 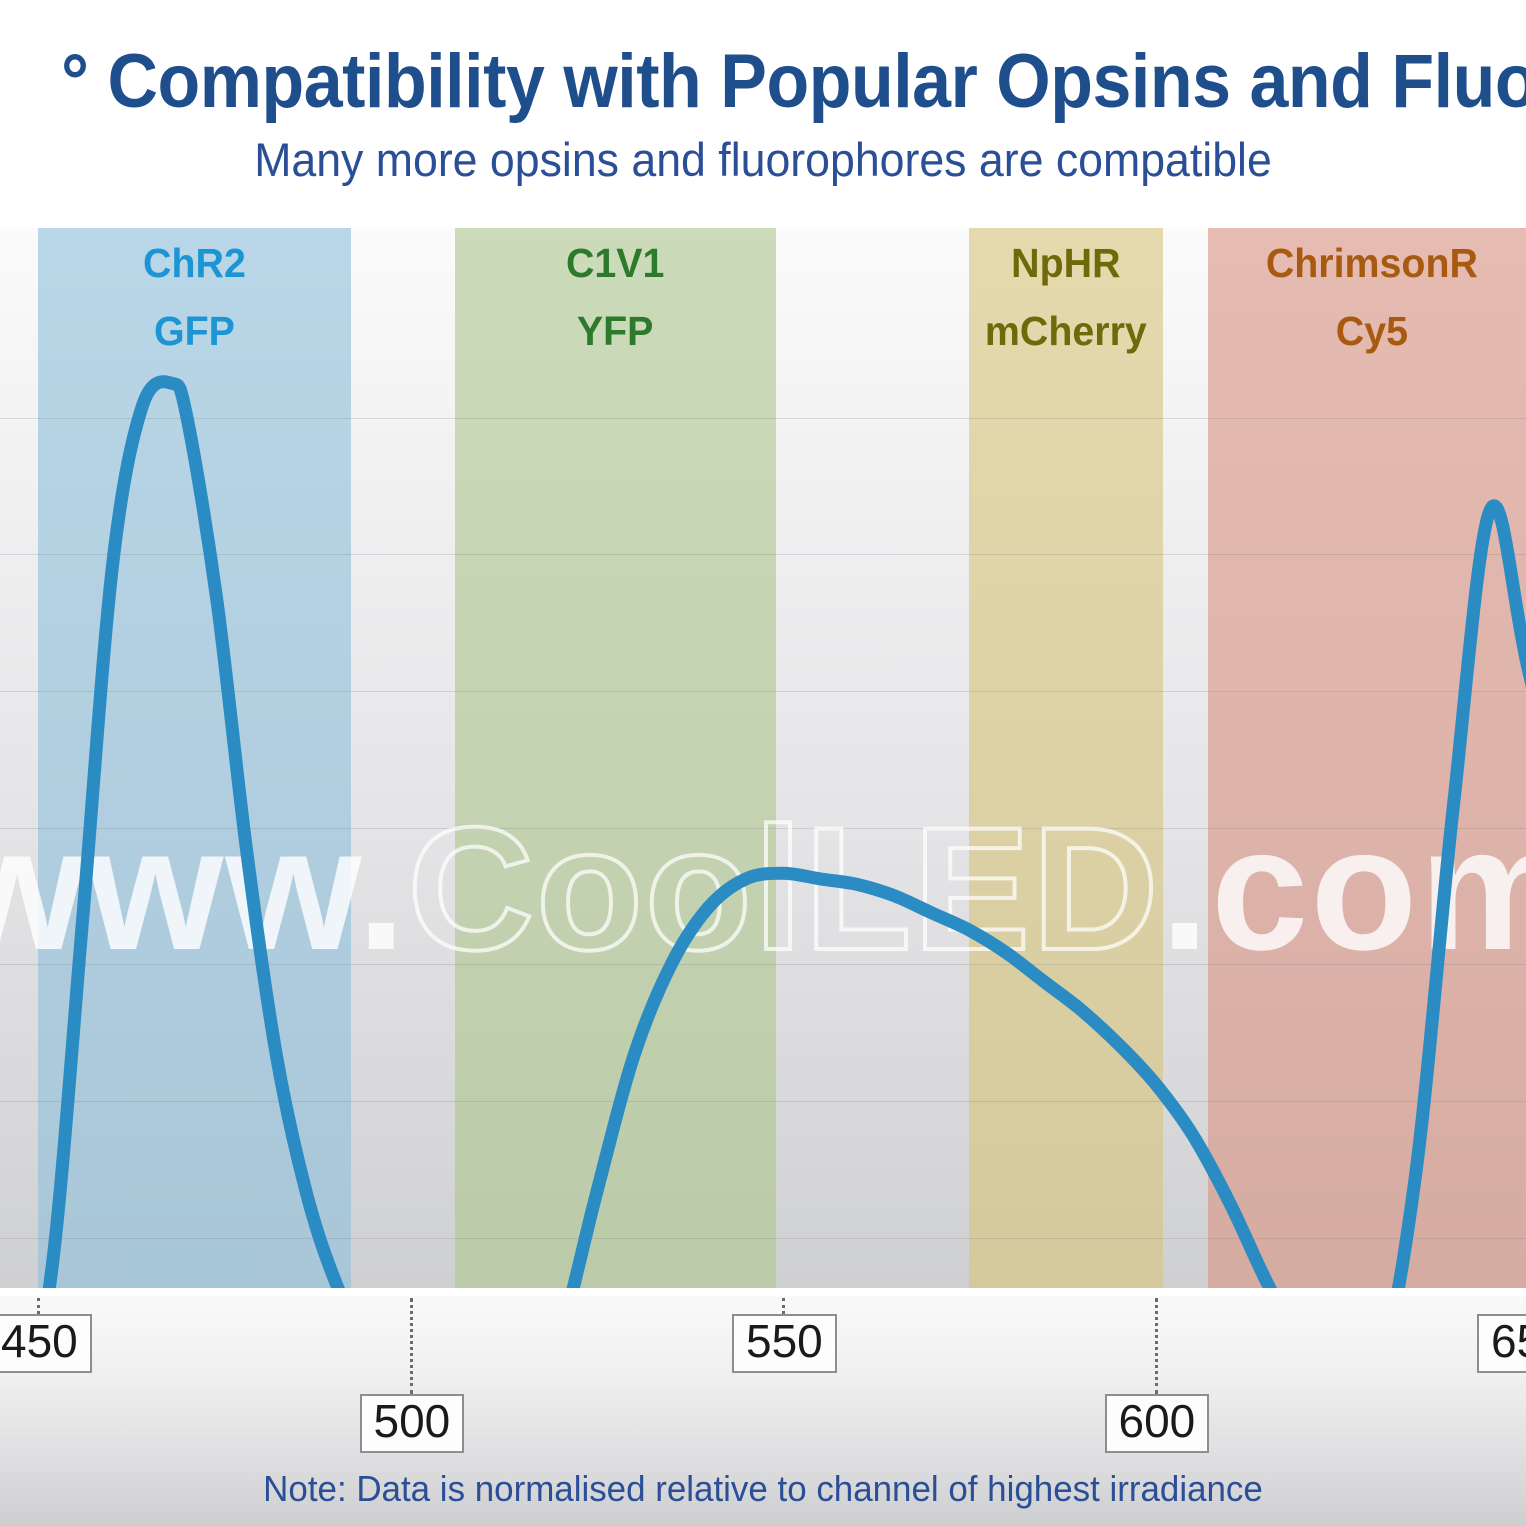 I want to click on band-label-opsin: ChR2, so click(x=194, y=263).